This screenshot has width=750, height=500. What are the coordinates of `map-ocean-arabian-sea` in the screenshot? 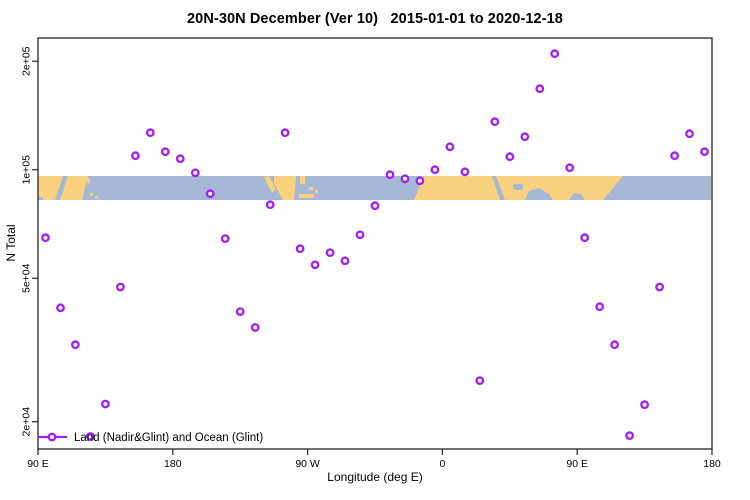 It's located at (539, 194).